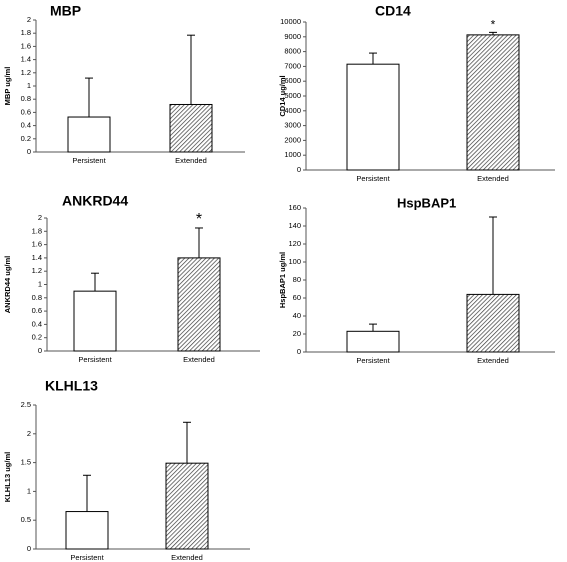 The width and height of the screenshot is (567, 562). I want to click on y-axis-label: CD14 ug/ml, so click(282, 95).